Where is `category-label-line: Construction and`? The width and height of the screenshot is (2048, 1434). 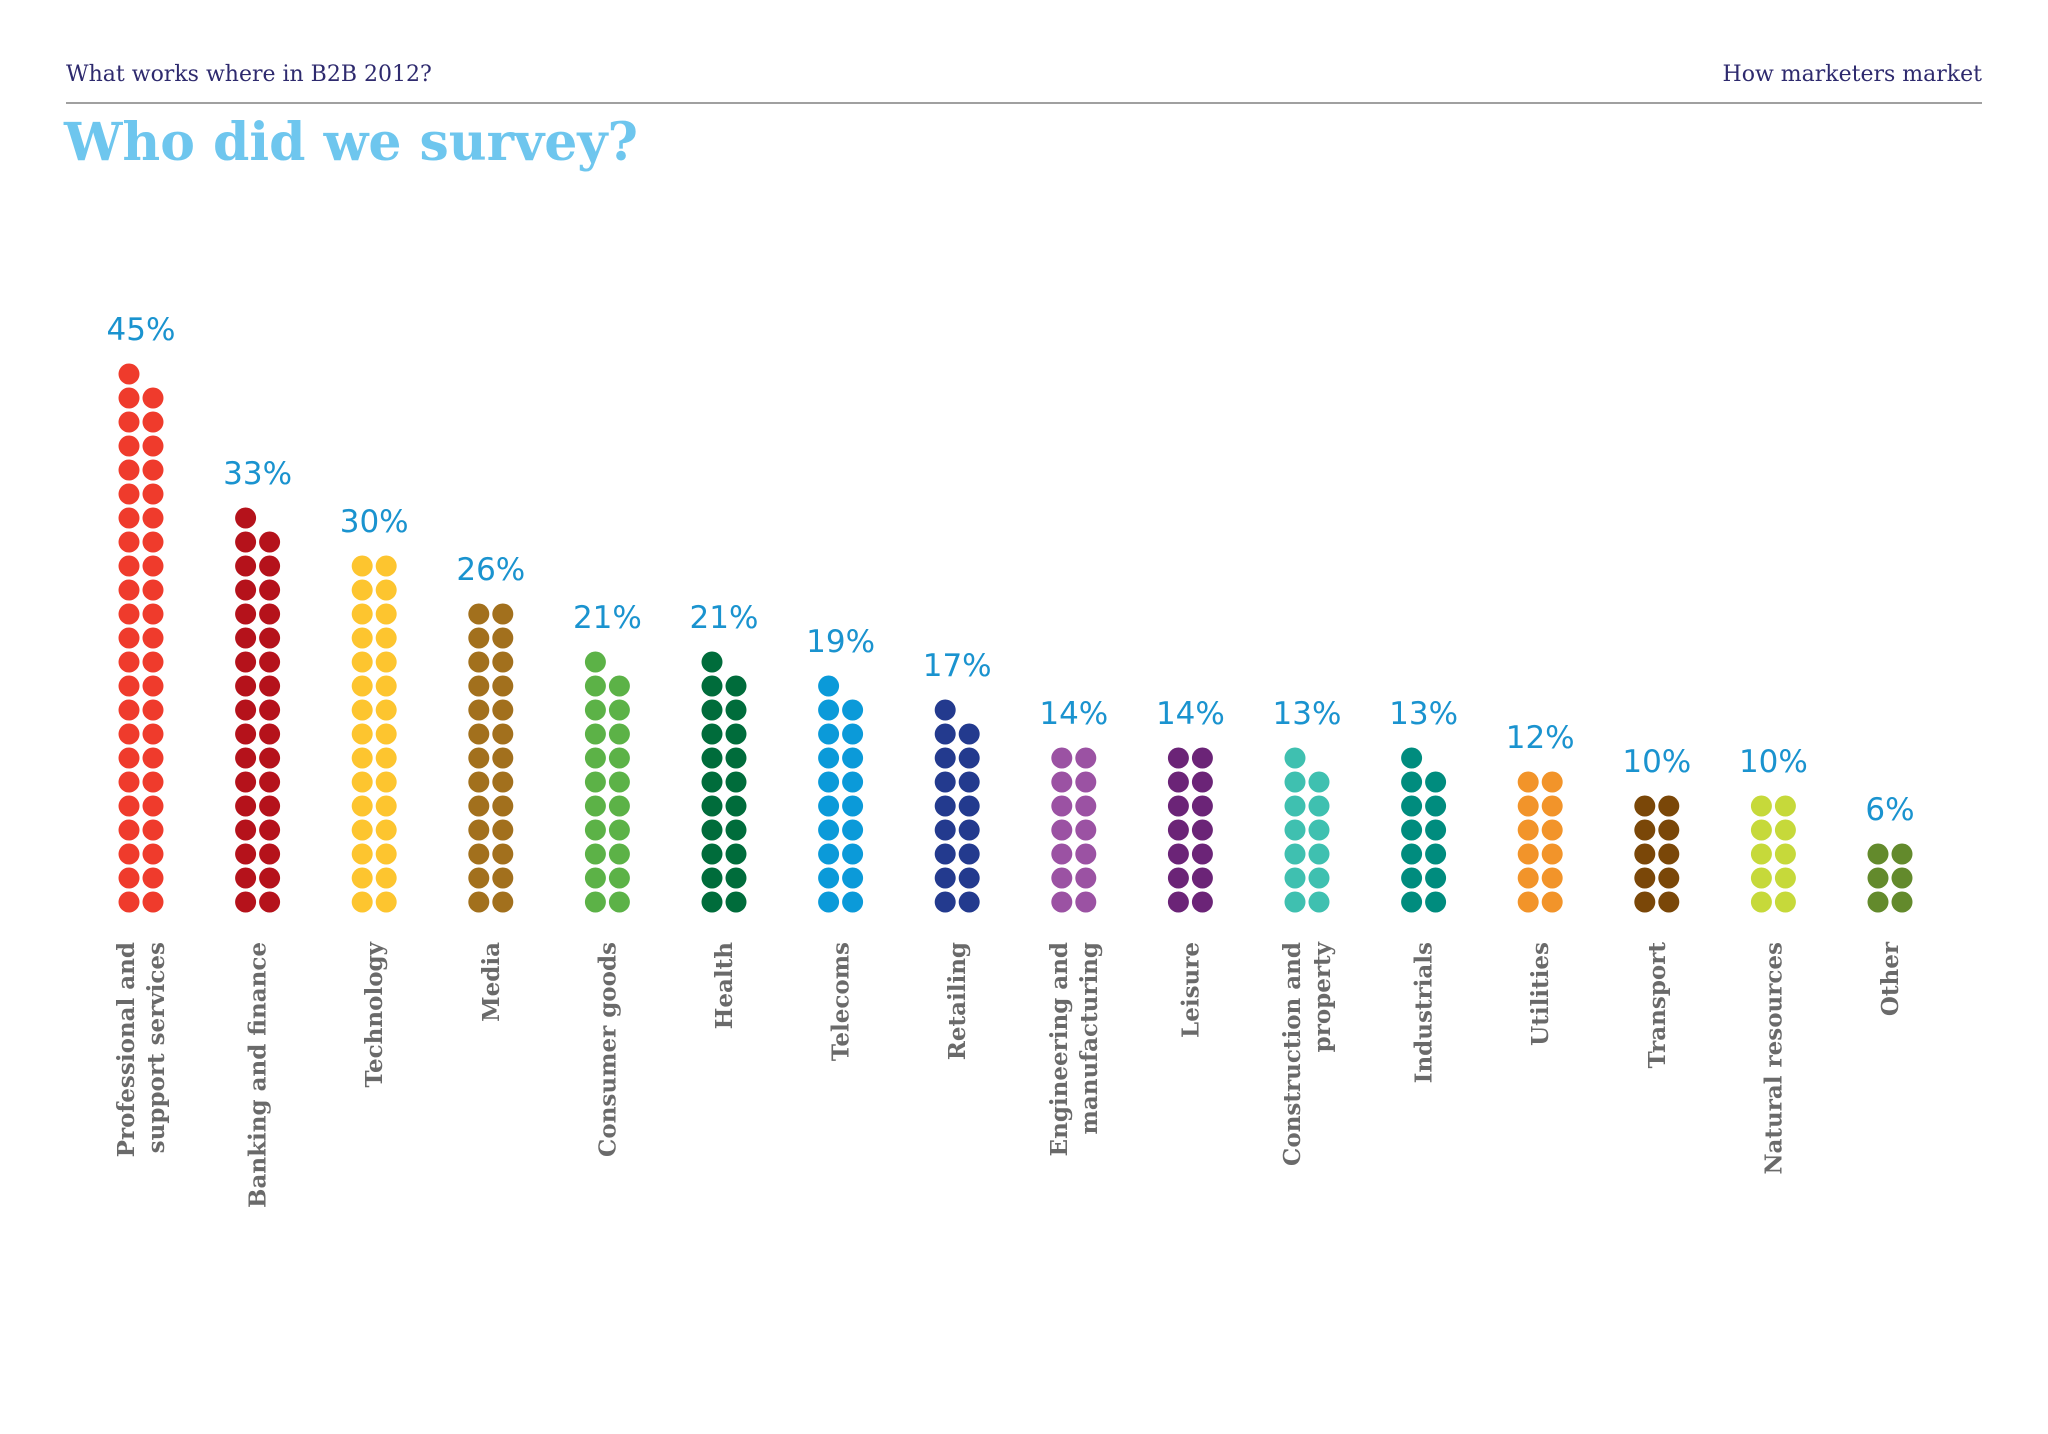 category-label-line: Construction and is located at coordinates (1292, 1054).